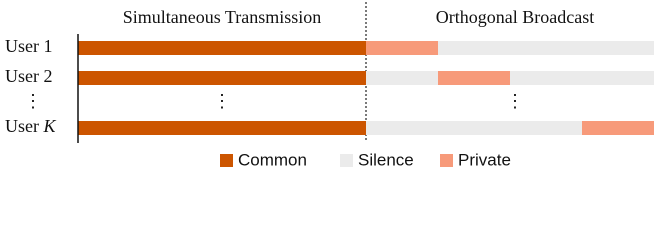 The height and width of the screenshot is (240, 665). What do you see at coordinates (272, 159) in the screenshot?
I see `legend-label: Common` at bounding box center [272, 159].